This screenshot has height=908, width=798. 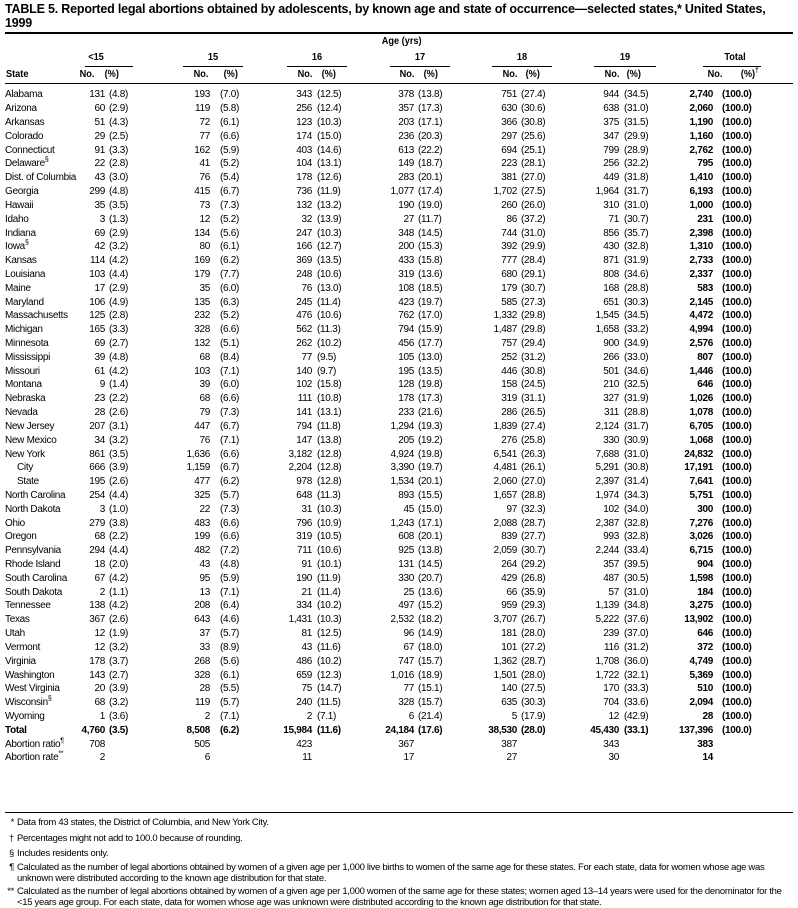 What do you see at coordinates (202, 344) in the screenshot?
I see `count-cell: 132` at bounding box center [202, 344].